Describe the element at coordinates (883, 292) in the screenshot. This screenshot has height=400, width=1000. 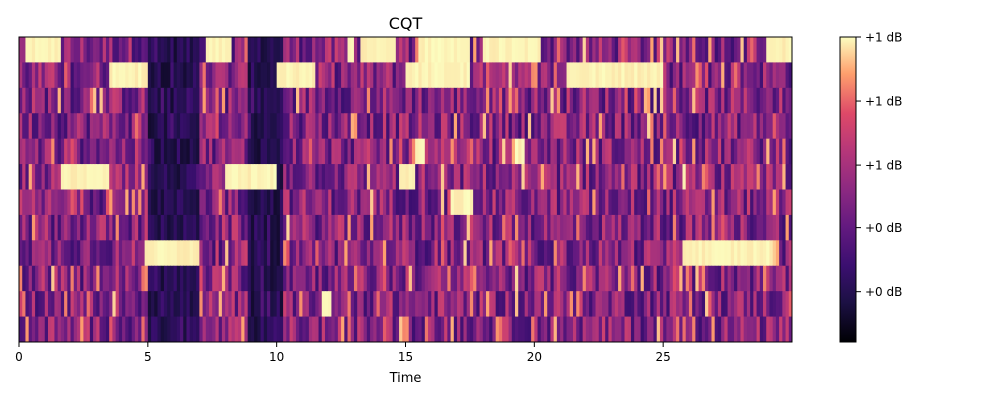
I see `colorbar-tick-label: +0 dB` at that location.